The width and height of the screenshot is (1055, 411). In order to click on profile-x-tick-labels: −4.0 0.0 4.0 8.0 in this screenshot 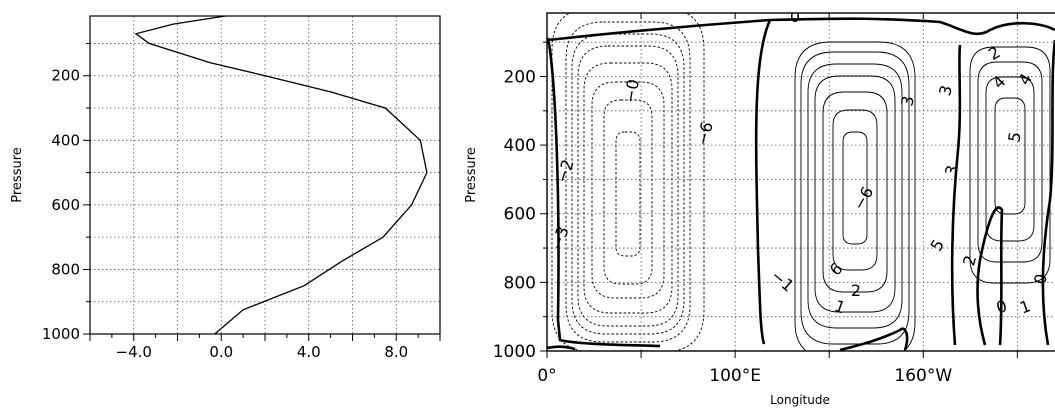, I will do `click(262, 352)`.